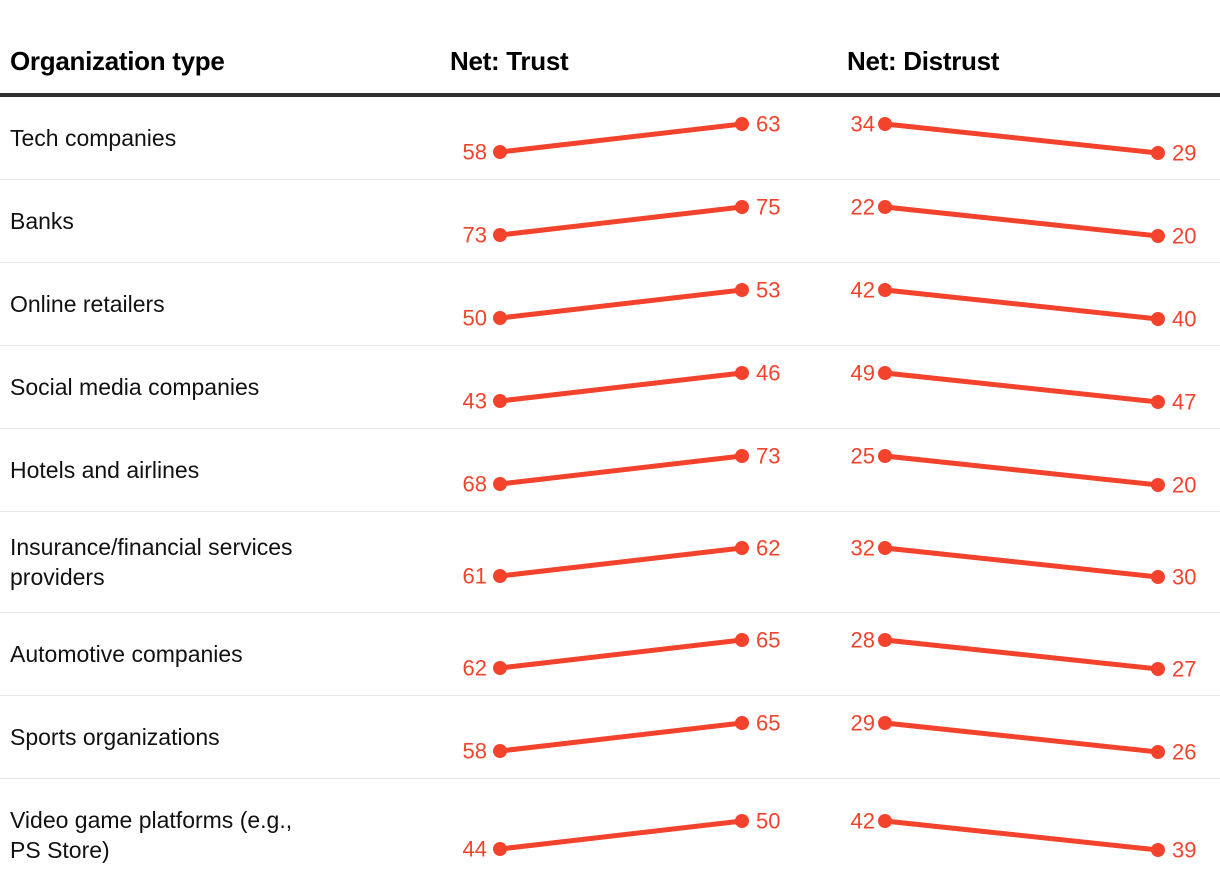  Describe the element at coordinates (1184, 577) in the screenshot. I see `end-value: 30` at that location.